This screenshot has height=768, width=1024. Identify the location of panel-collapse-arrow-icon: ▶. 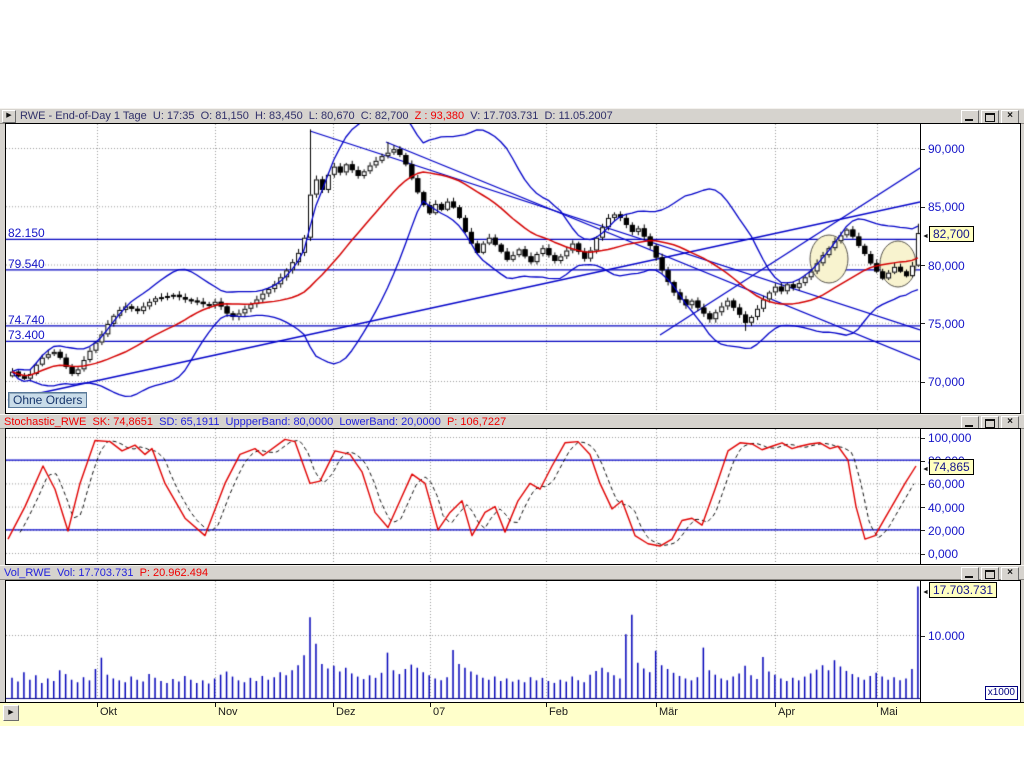
(9, 116).